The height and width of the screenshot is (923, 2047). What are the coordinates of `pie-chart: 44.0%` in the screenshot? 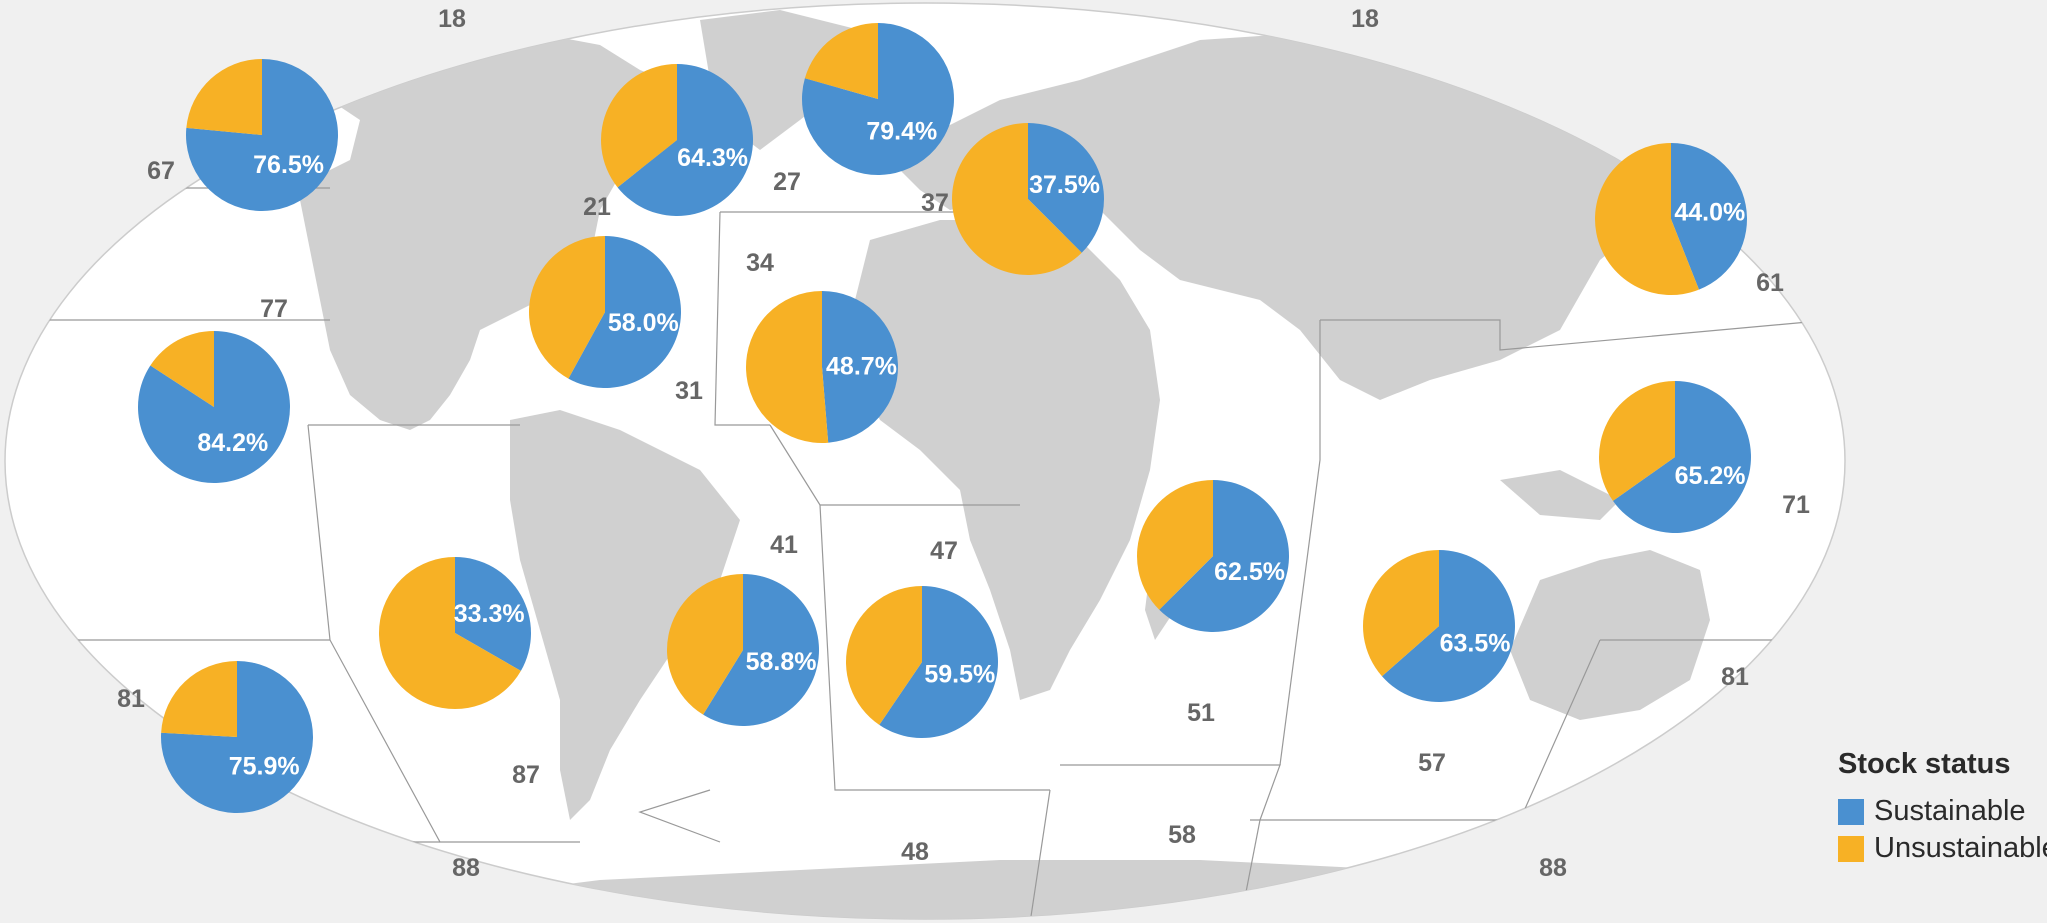 It's located at (1671, 219).